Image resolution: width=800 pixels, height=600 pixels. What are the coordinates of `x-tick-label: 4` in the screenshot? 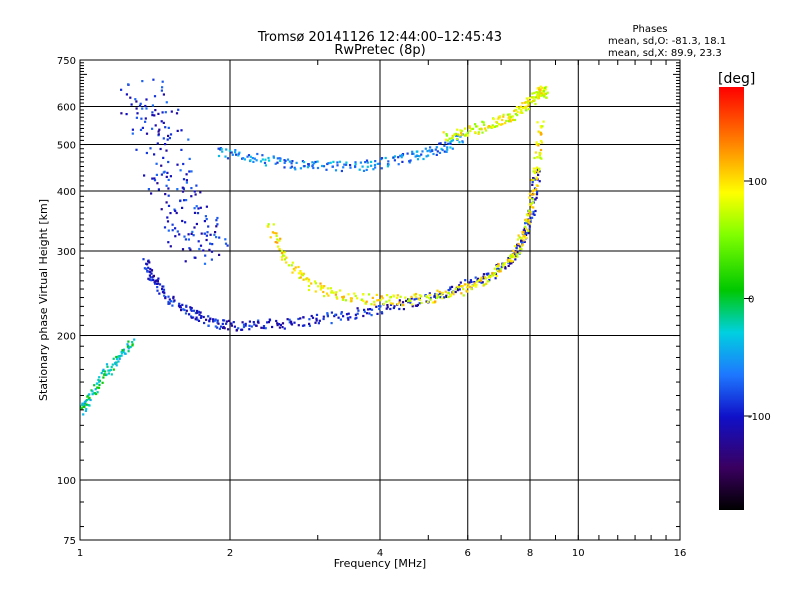 It's located at (380, 553).